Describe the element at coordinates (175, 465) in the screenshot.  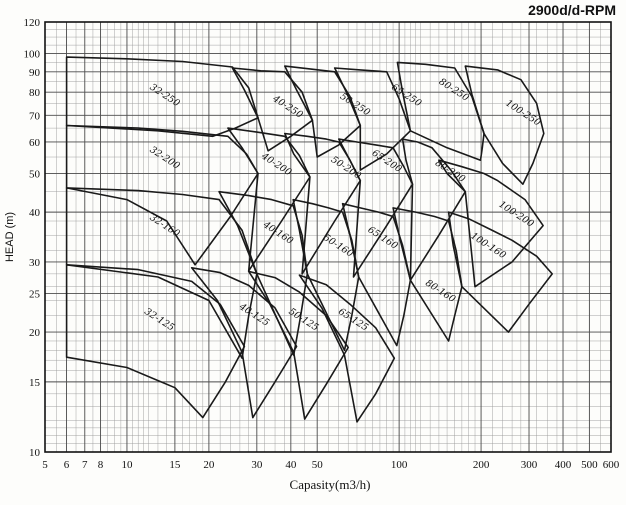
I see `x-tick-15: 15` at that location.